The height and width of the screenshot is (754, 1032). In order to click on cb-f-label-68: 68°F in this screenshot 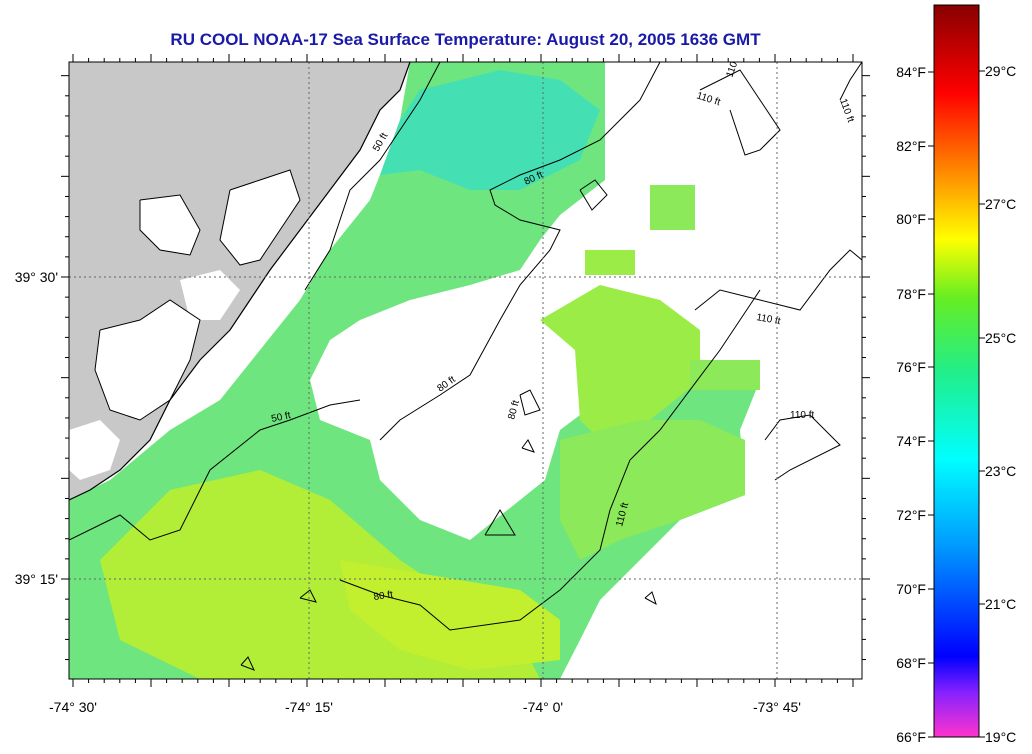, I will do `click(911, 663)`.